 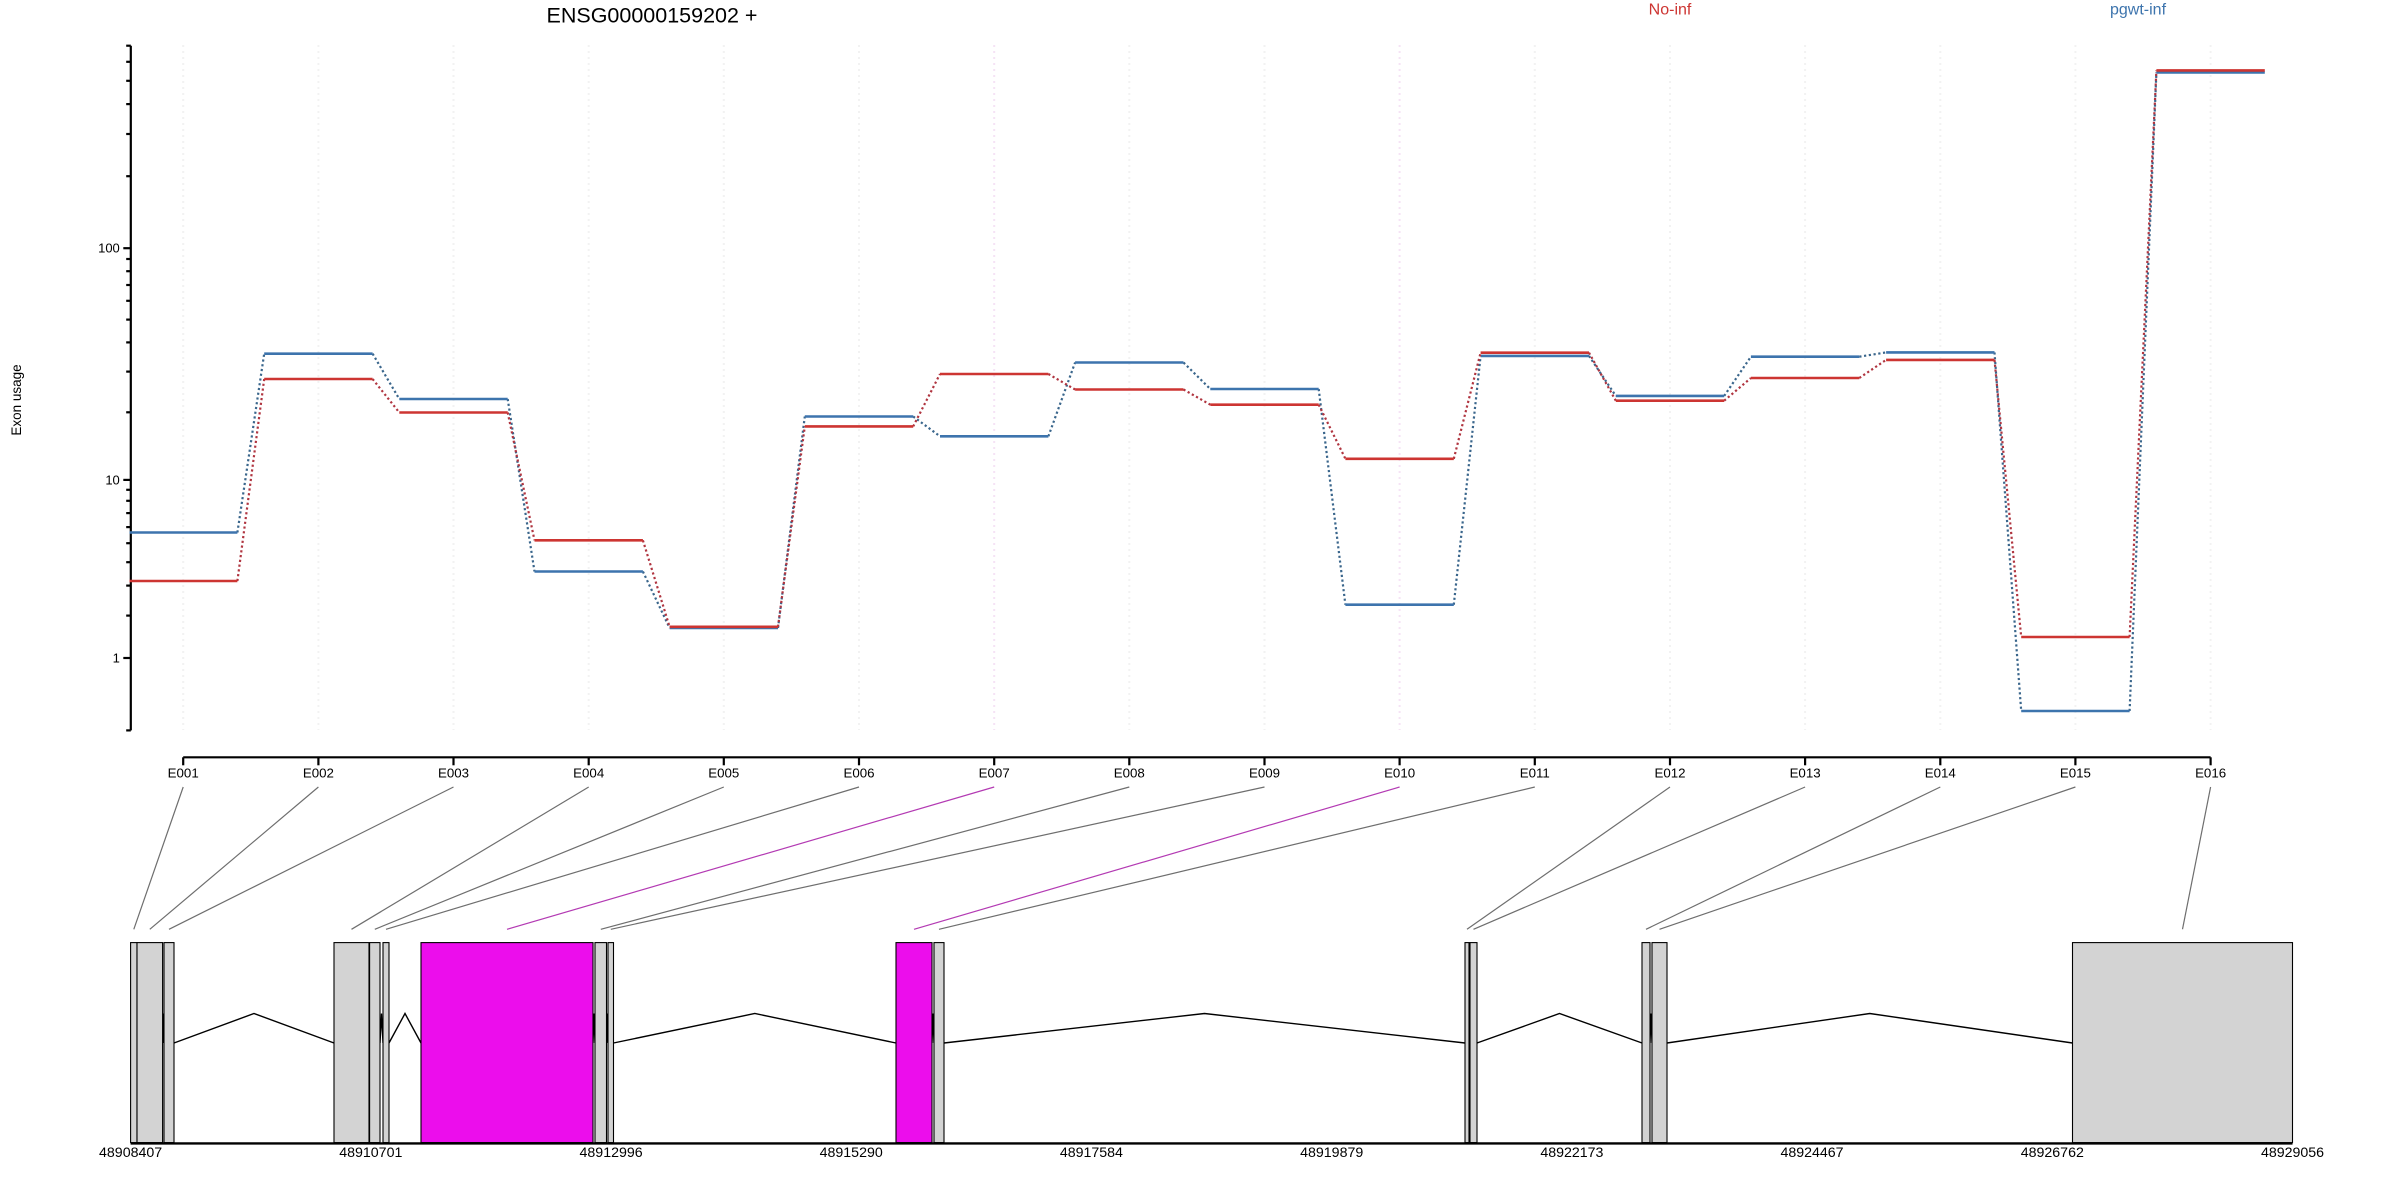 I want to click on svg-text: 48919879, so click(x=1331, y=1153).